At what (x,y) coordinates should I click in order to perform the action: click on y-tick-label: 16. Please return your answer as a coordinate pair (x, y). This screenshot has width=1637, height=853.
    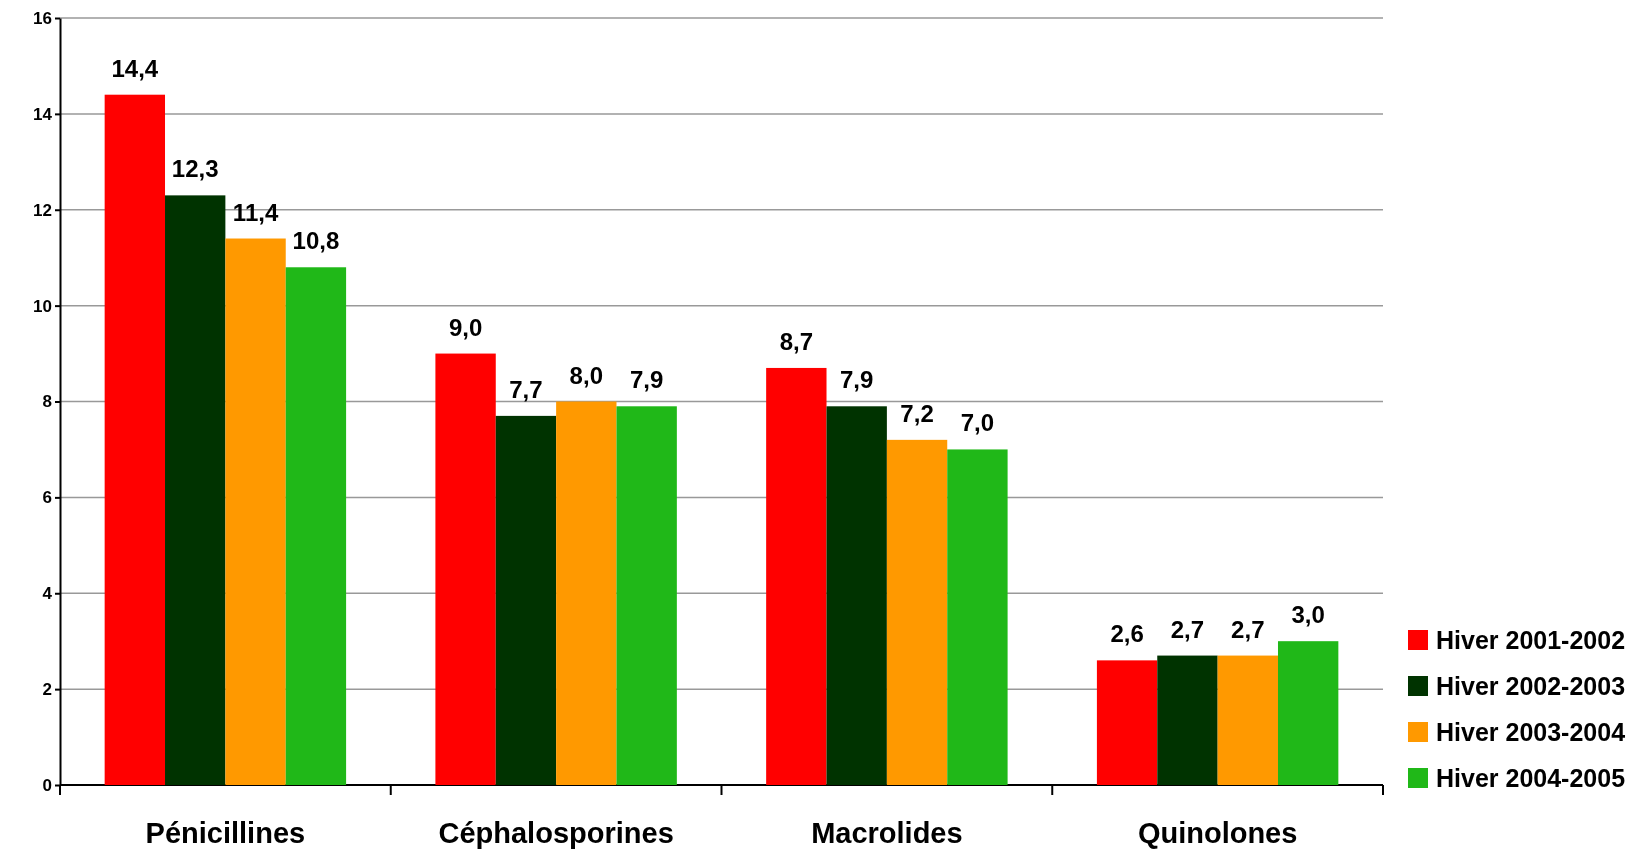
    Looking at the image, I should click on (42, 18).